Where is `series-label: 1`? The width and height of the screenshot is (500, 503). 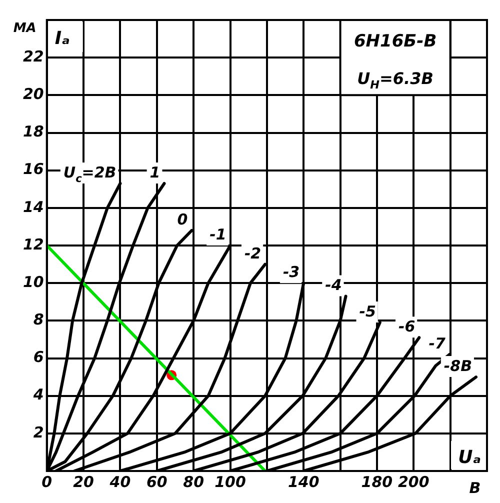
series-label: 1 is located at coordinates (155, 172).